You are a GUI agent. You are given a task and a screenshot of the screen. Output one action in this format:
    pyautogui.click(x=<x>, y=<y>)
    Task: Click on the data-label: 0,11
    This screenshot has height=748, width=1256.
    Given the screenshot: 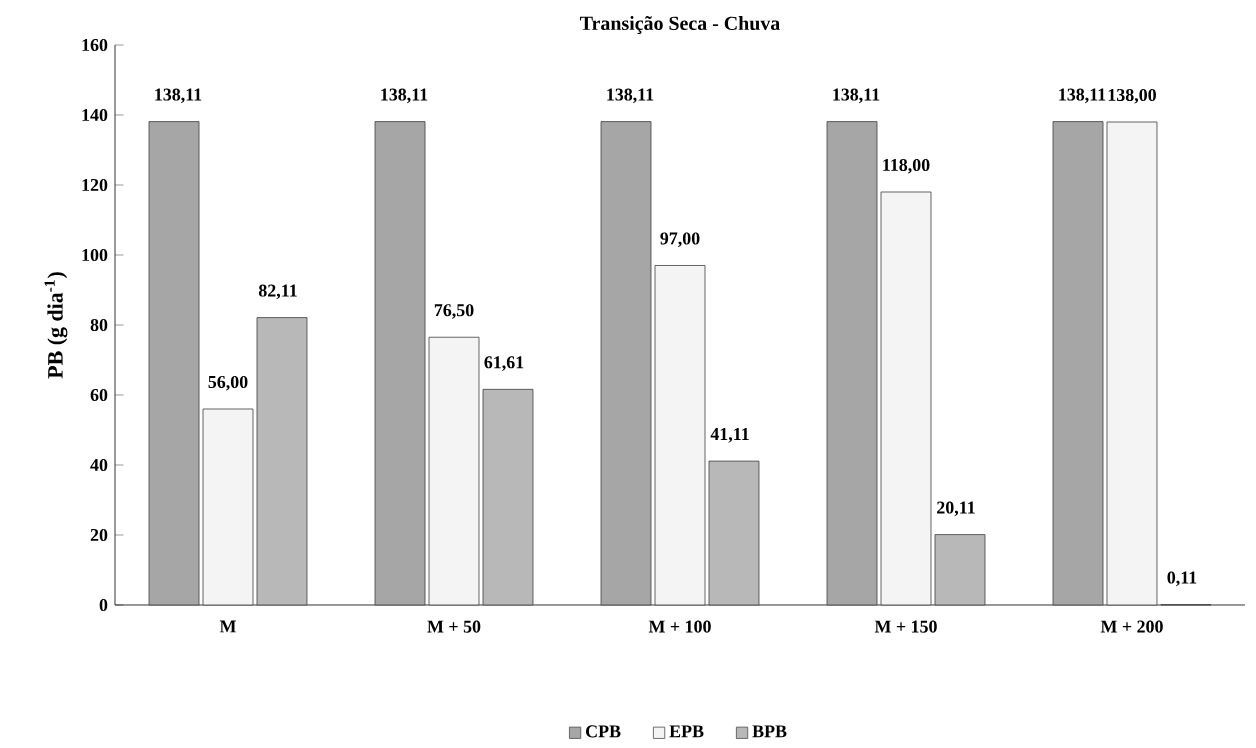 What is the action you would take?
    pyautogui.click(x=1182, y=579)
    